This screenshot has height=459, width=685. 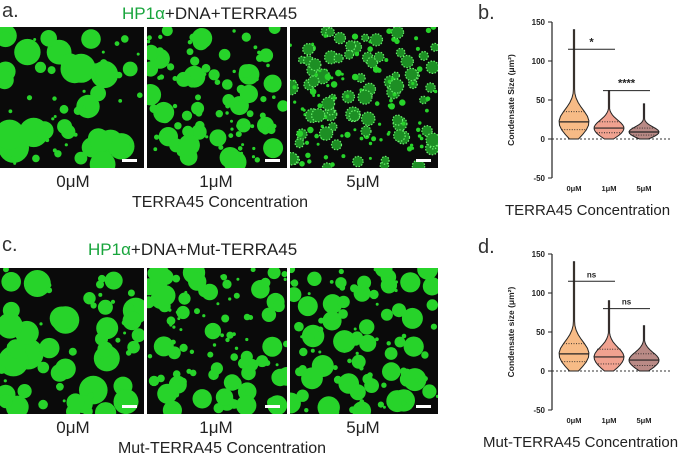 I want to click on x-tick-label: 5μM, so click(x=643, y=420).